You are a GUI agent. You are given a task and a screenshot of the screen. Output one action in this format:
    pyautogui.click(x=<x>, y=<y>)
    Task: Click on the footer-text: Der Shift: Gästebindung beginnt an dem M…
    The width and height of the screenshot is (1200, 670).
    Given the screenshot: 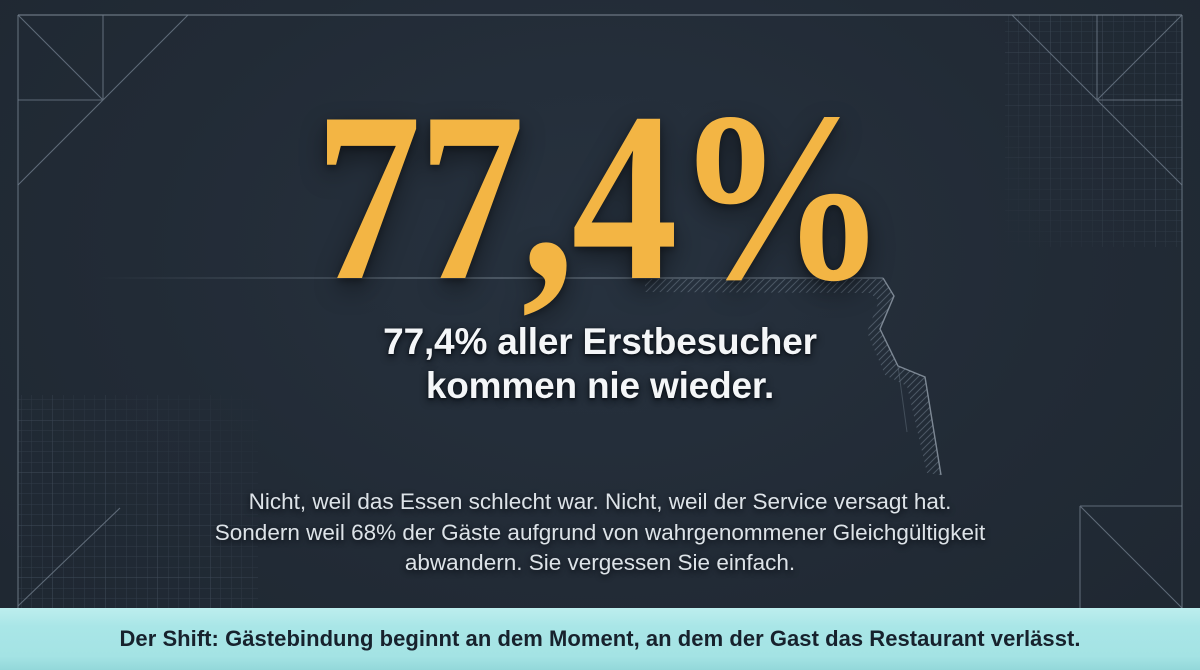 What is the action you would take?
    pyautogui.click(x=600, y=638)
    